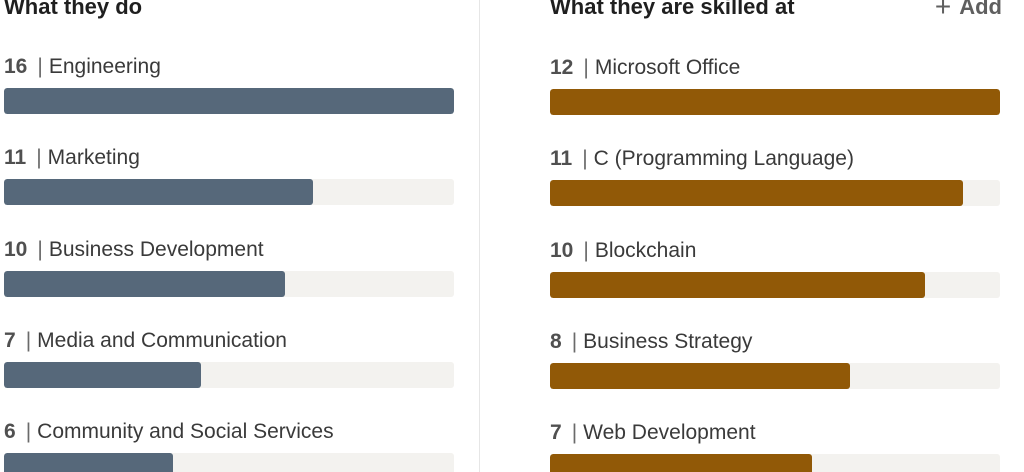 This screenshot has width=1024, height=472. Describe the element at coordinates (980, 9) in the screenshot. I see `add-button-label: Add` at that location.